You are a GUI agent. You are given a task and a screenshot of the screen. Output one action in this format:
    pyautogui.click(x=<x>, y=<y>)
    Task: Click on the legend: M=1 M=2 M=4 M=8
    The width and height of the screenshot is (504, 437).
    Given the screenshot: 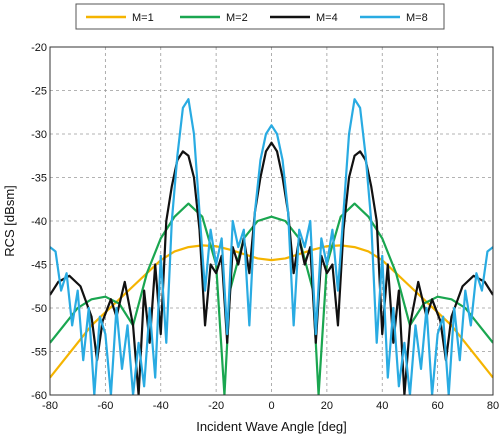 What is the action you would take?
    pyautogui.click(x=260, y=16)
    